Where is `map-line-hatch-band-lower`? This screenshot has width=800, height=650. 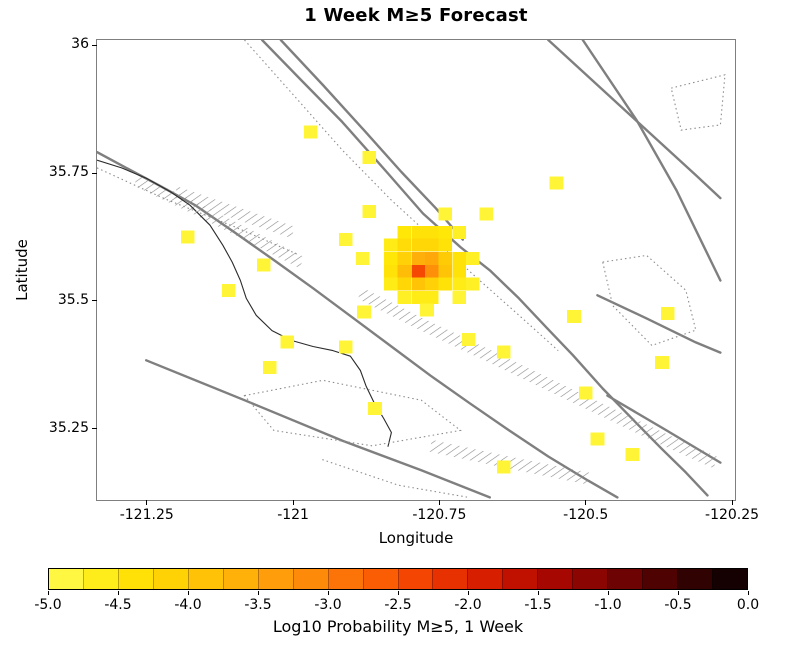
map-line-hatch-band-lower is located at coordinates (538, 378).